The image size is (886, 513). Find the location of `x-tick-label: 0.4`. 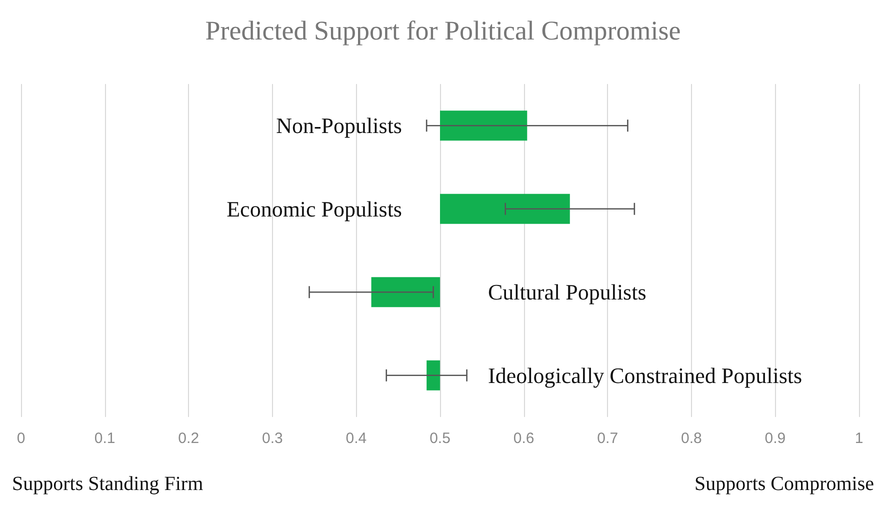

x-tick-label: 0.4 is located at coordinates (356, 438).